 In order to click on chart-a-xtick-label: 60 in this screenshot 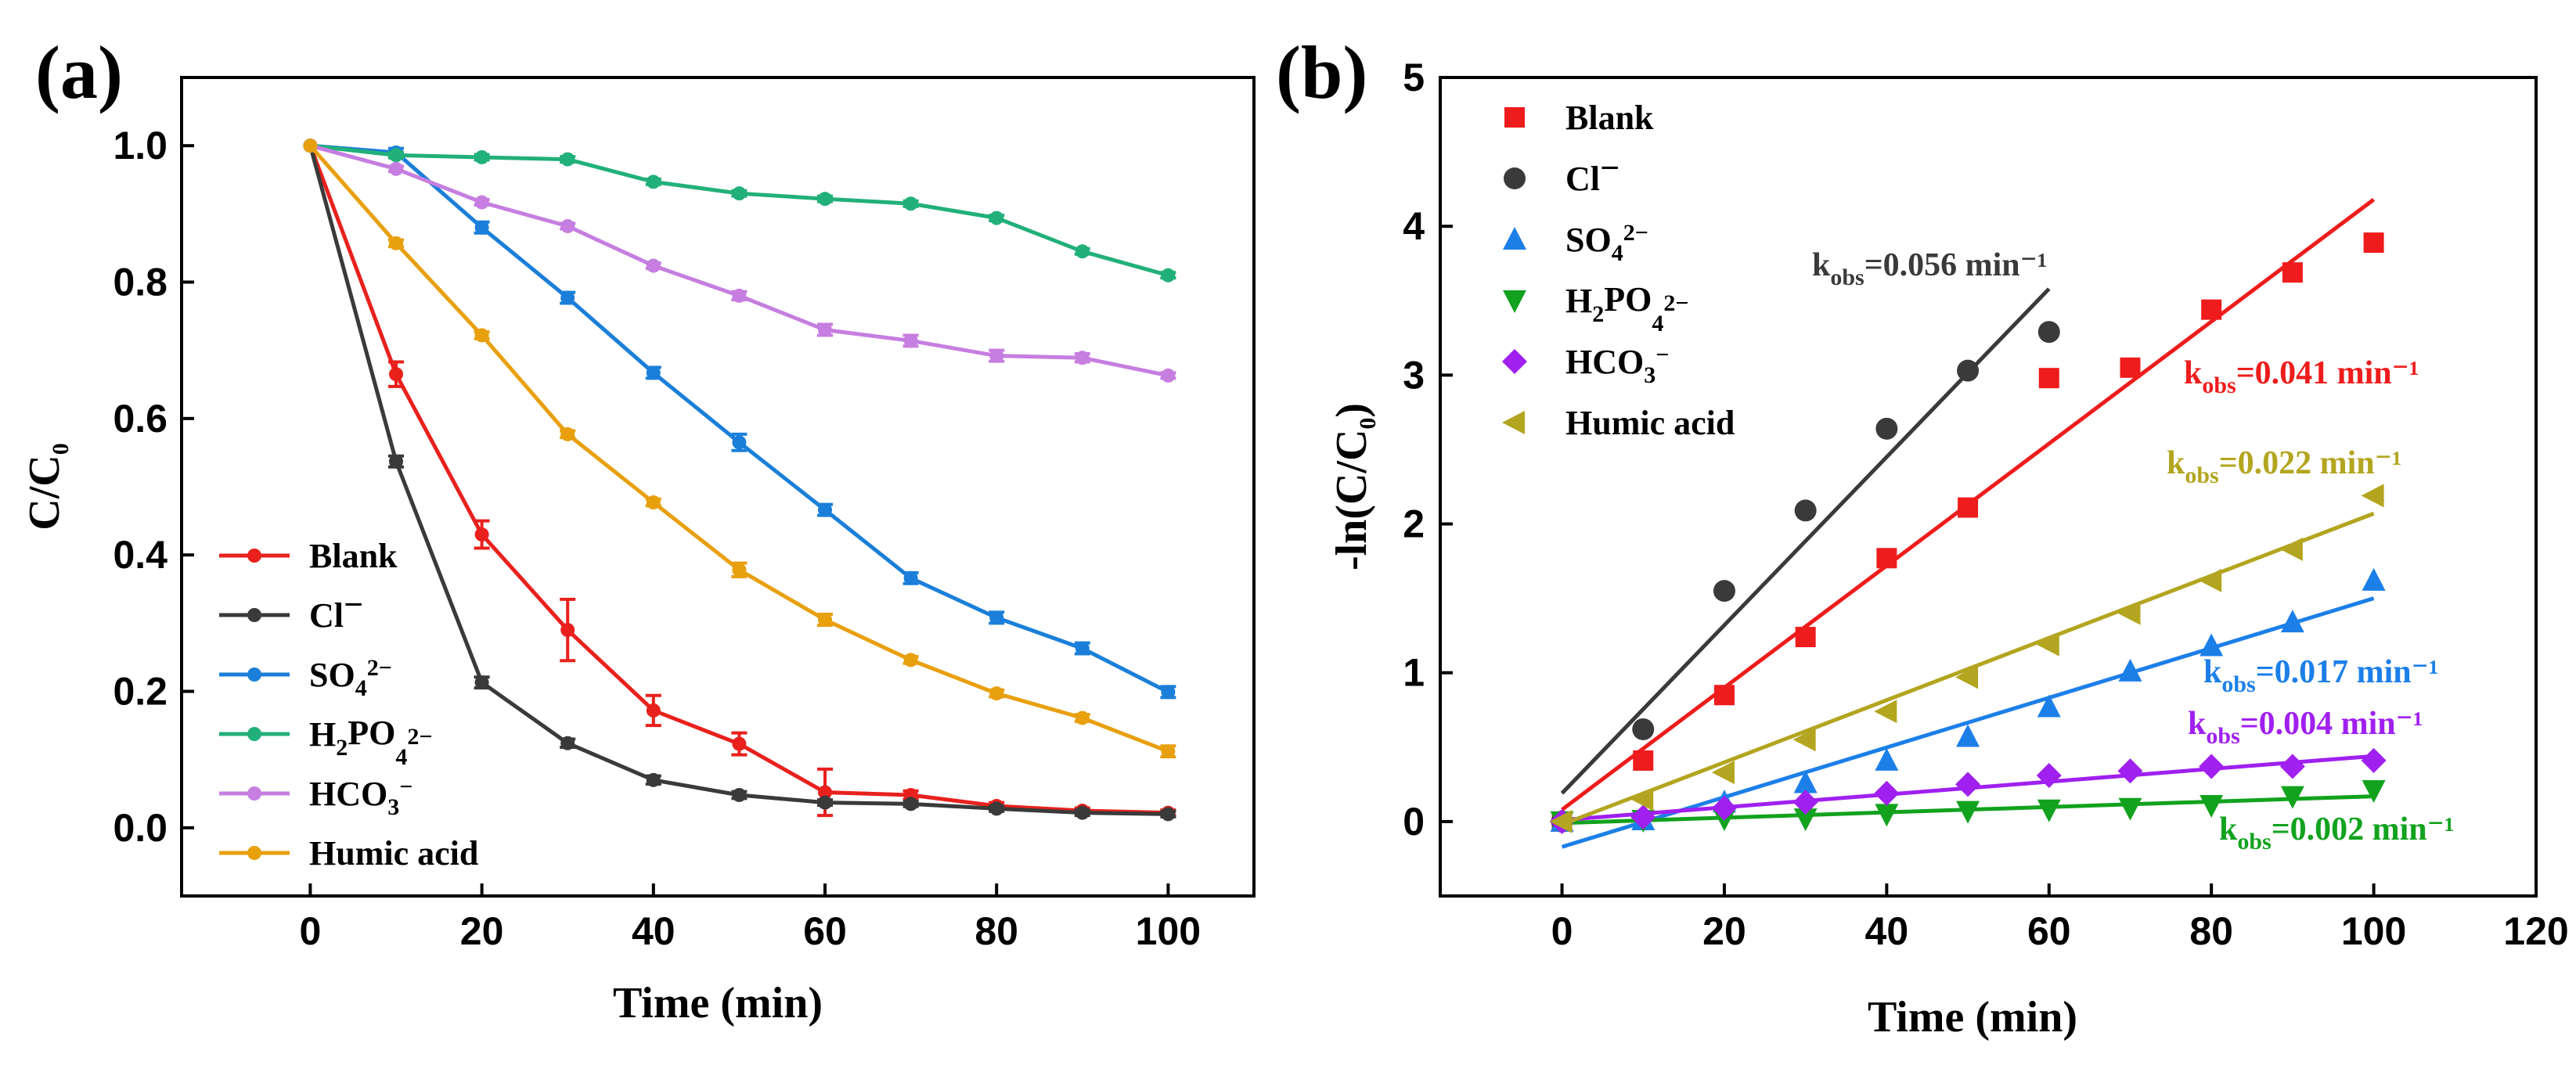, I will do `click(825, 931)`.